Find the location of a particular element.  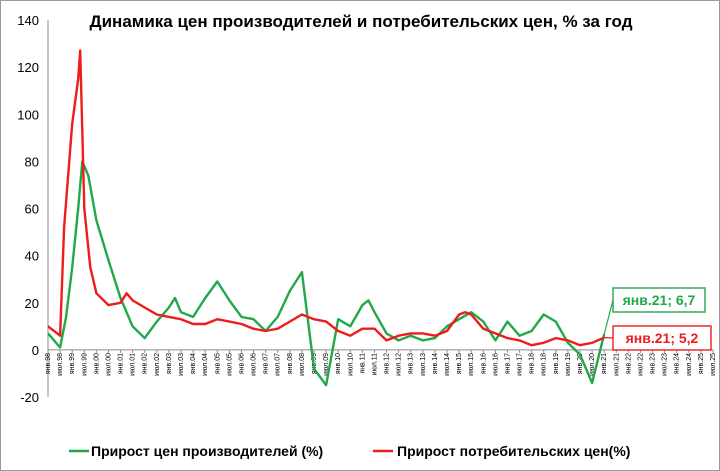

x-tick-label: июл.07 is located at coordinates (278, 364).